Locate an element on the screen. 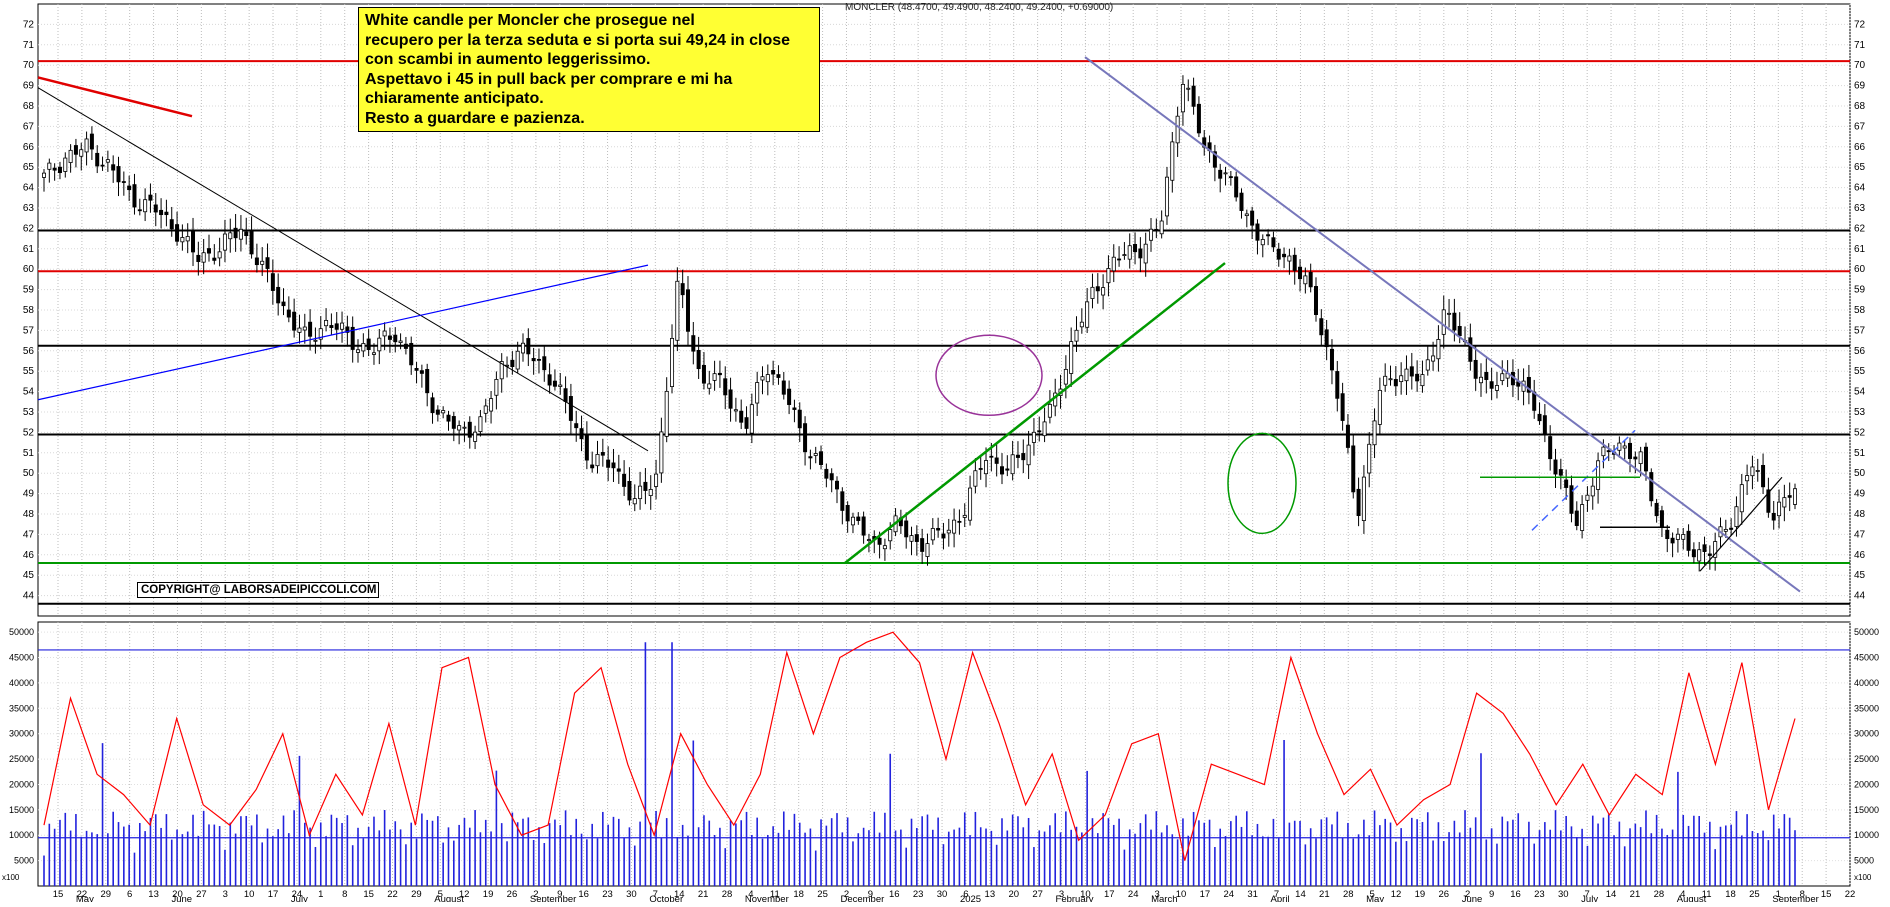 This screenshot has width=1890, height=907. volume-y-tick-left: 30000 is located at coordinates (21, 734).